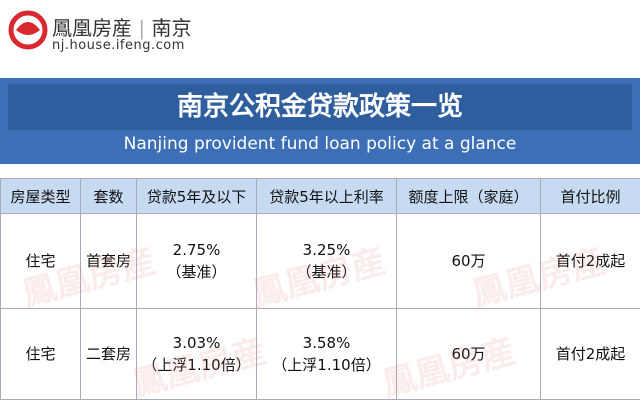 The image size is (640, 410). Describe the element at coordinates (40, 196) in the screenshot. I see `column-header: 房屋类型` at that location.